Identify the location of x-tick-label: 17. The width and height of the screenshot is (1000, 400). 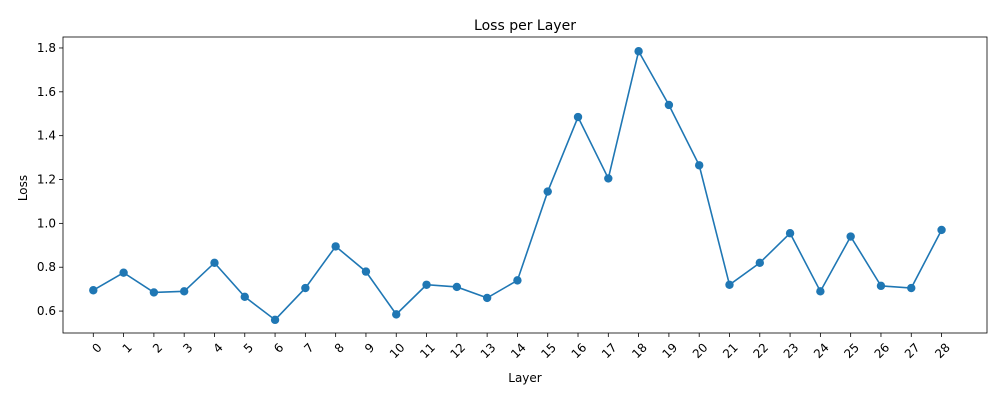
(609, 350).